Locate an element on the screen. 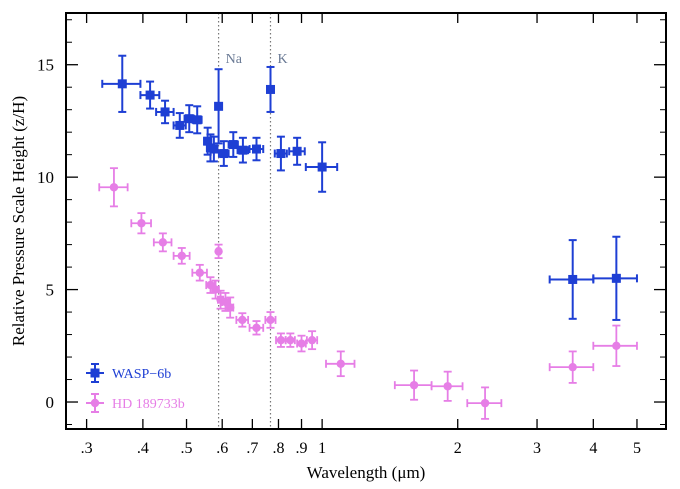 Image resolution: width=680 pixels, height=489 pixels. x-tick-label: 2 is located at coordinates (458, 448).